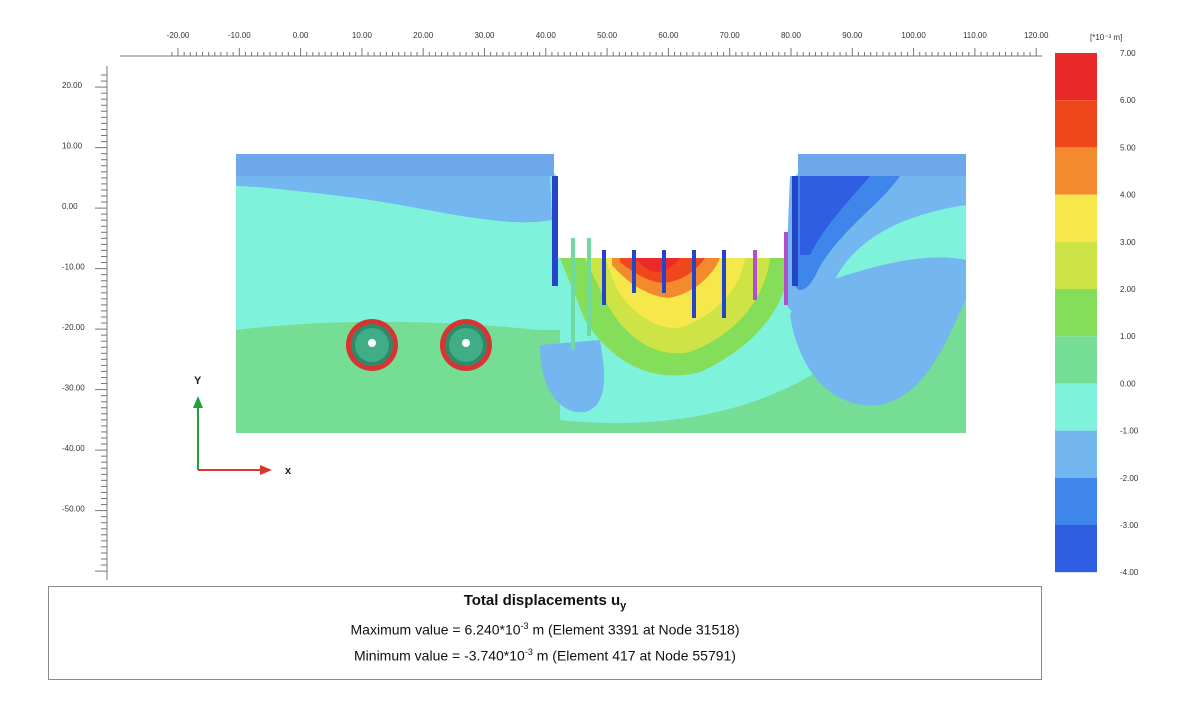  What do you see at coordinates (668, 35) in the screenshot?
I see `x-tick-label: 60.00` at bounding box center [668, 35].